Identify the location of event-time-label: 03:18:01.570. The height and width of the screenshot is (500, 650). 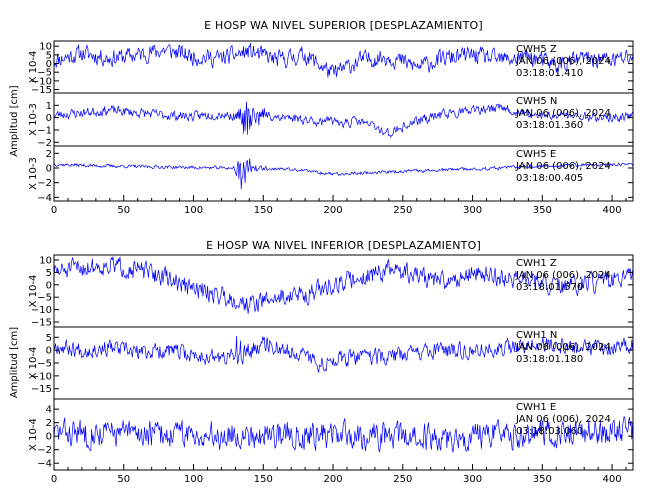
(549, 287).